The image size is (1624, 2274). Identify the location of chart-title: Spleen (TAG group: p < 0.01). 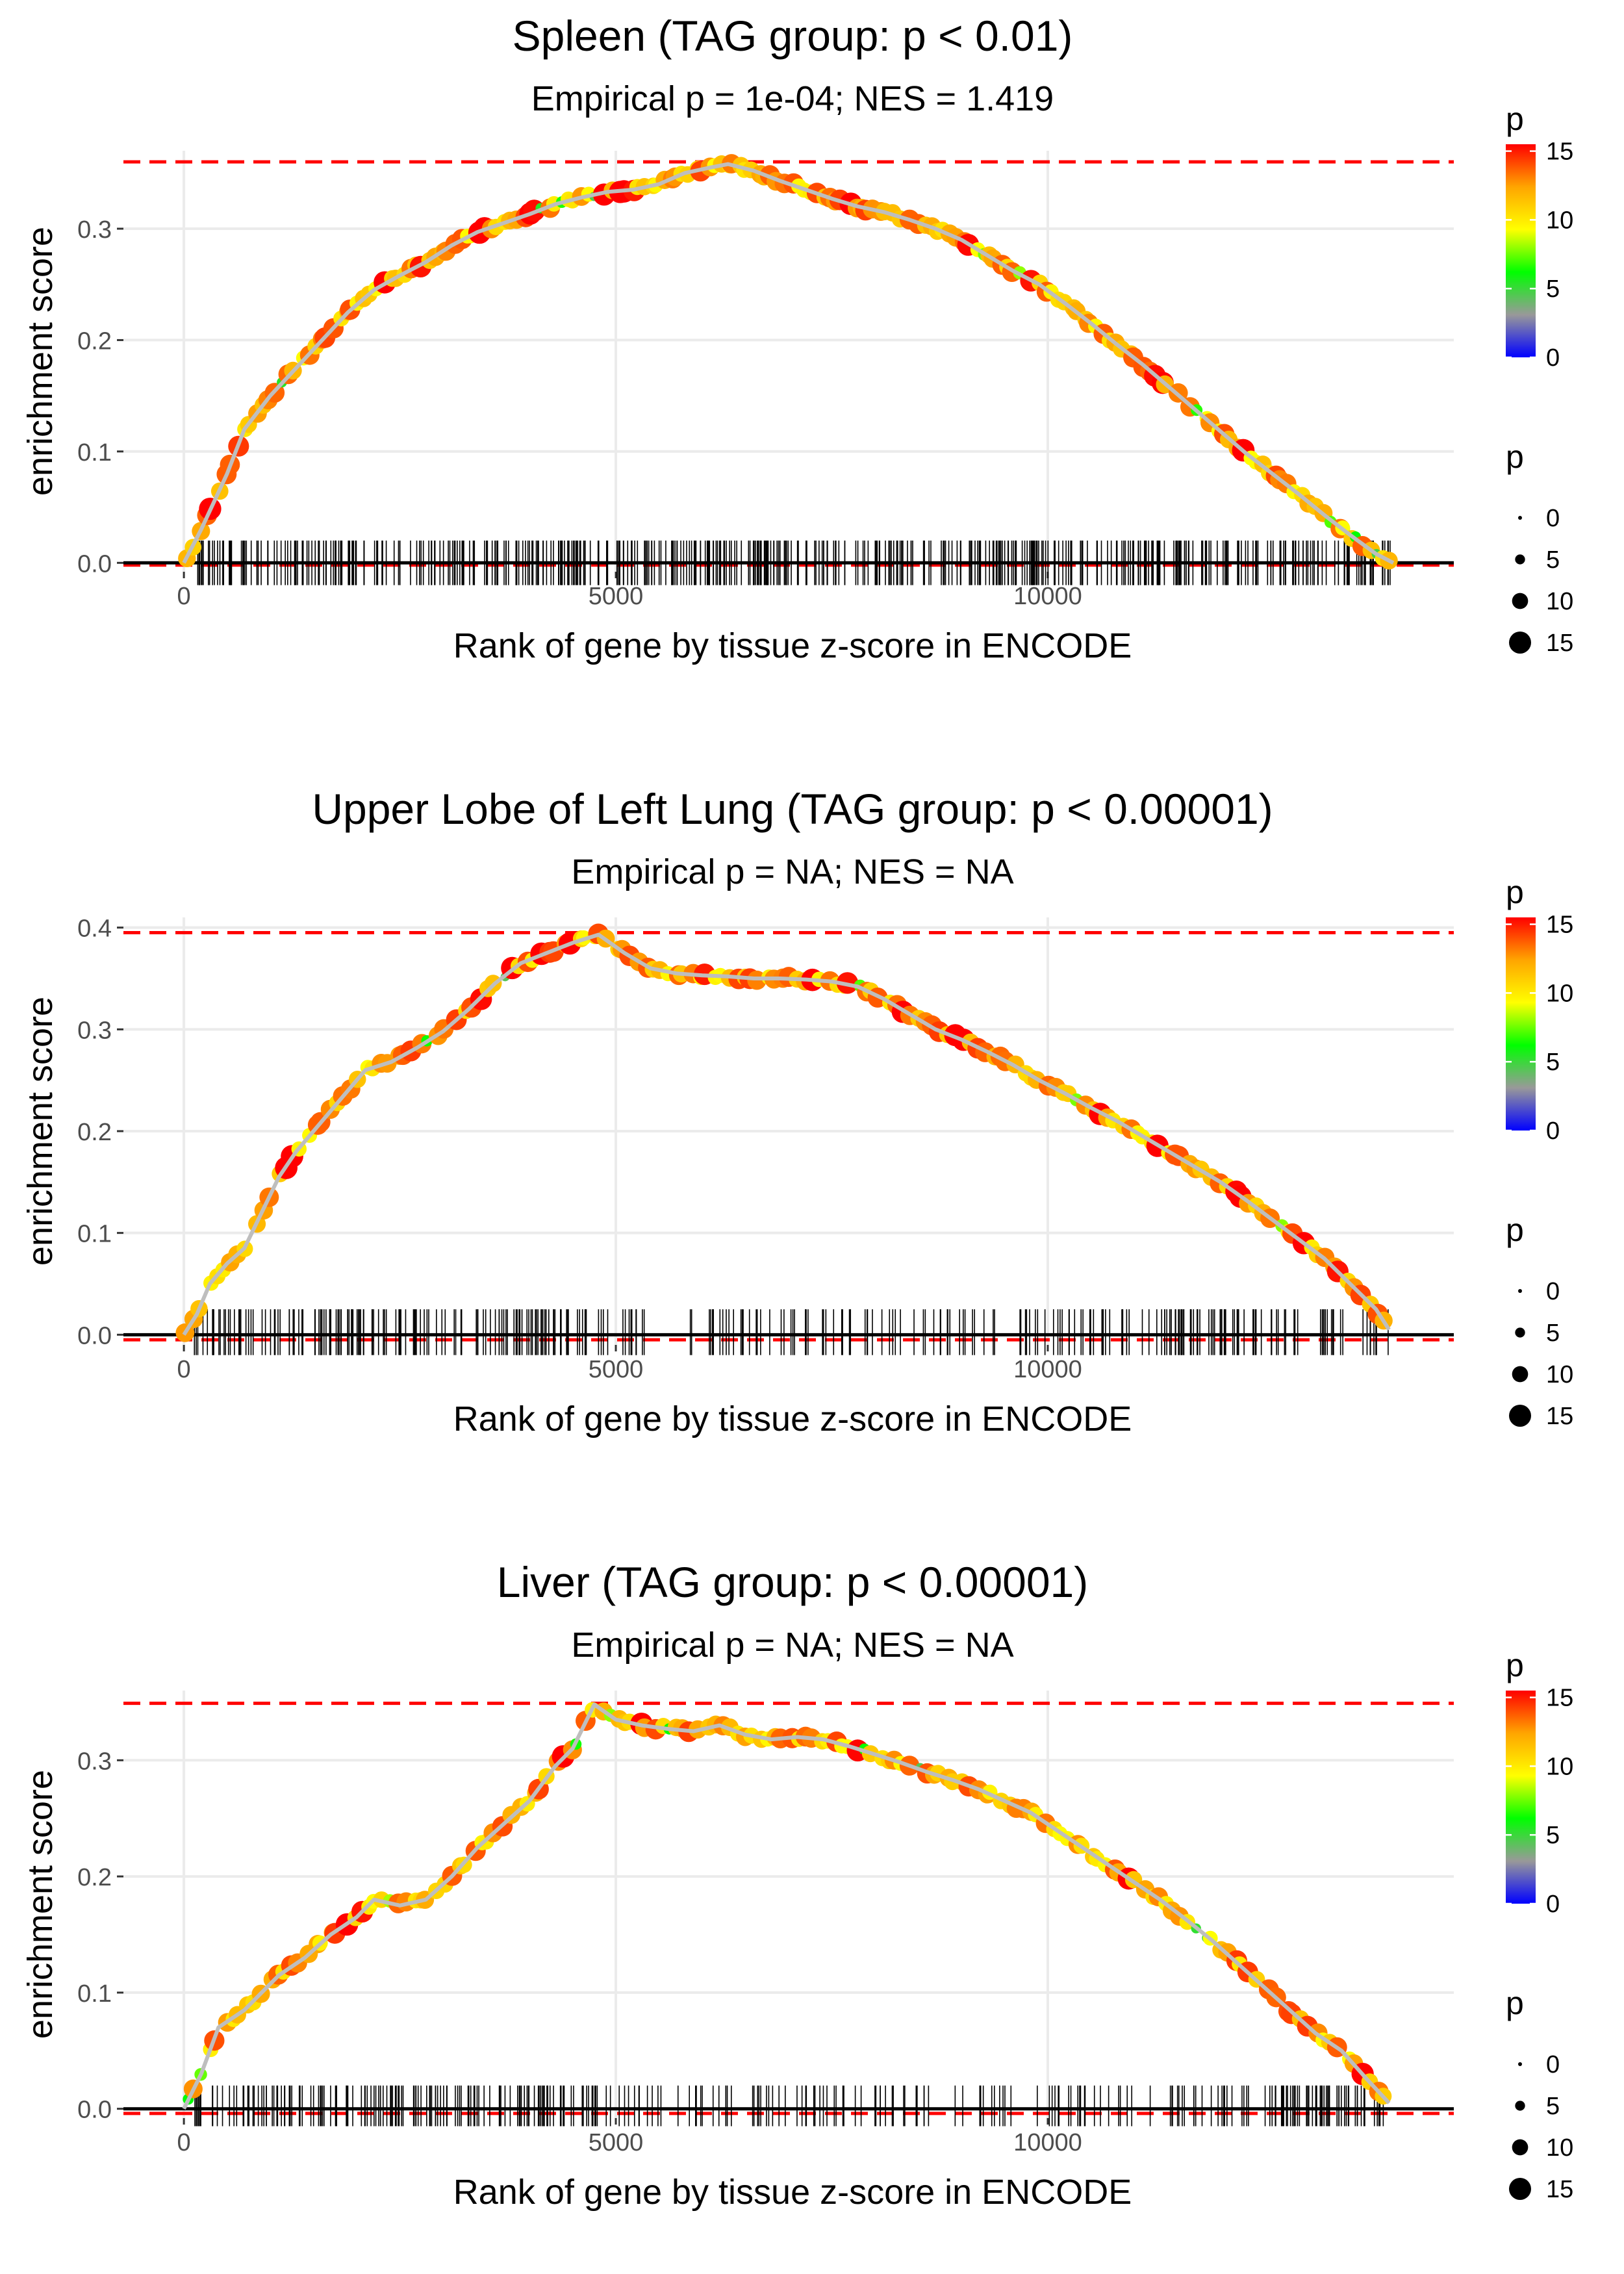
(793, 36).